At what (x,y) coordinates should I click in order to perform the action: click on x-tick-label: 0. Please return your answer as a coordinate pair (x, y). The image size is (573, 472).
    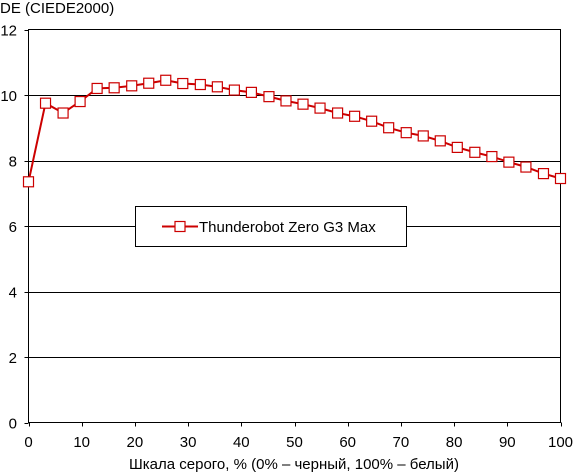
    Looking at the image, I should click on (28, 442).